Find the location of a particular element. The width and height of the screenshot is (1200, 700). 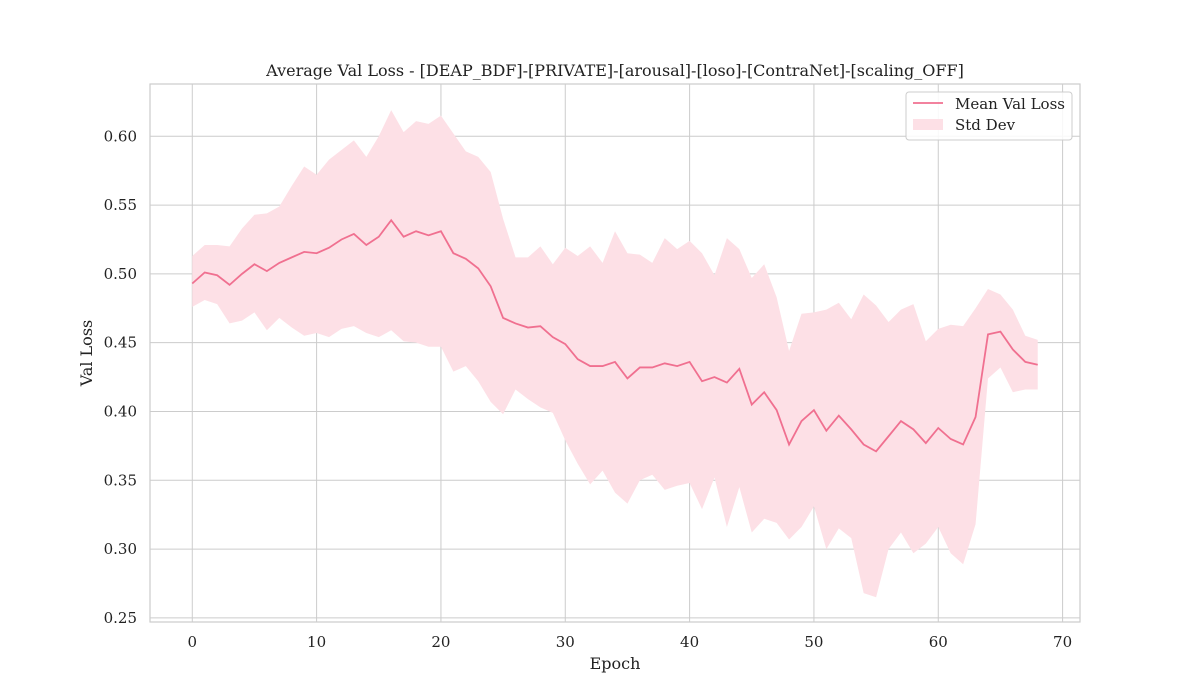

y-tick-label: 0.30 is located at coordinates (120, 549).